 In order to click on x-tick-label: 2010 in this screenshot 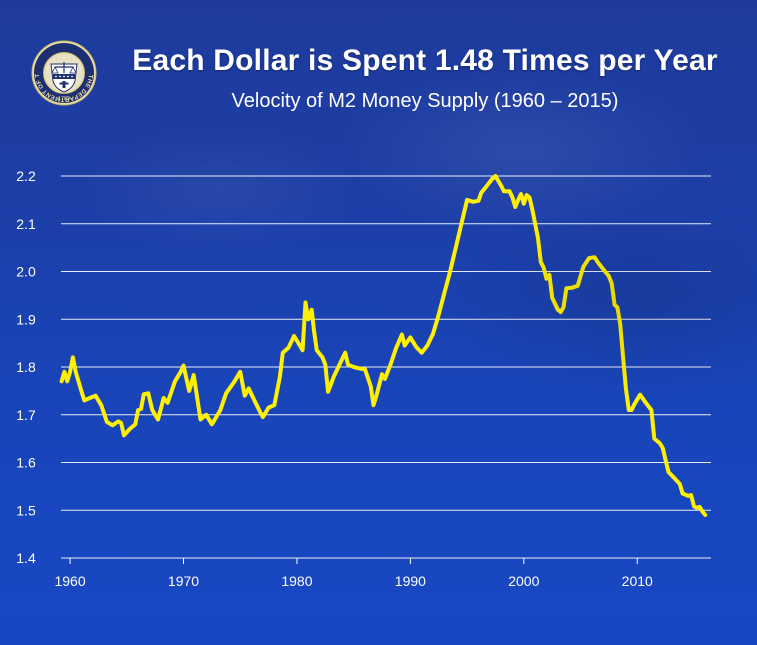, I will do `click(637, 581)`.